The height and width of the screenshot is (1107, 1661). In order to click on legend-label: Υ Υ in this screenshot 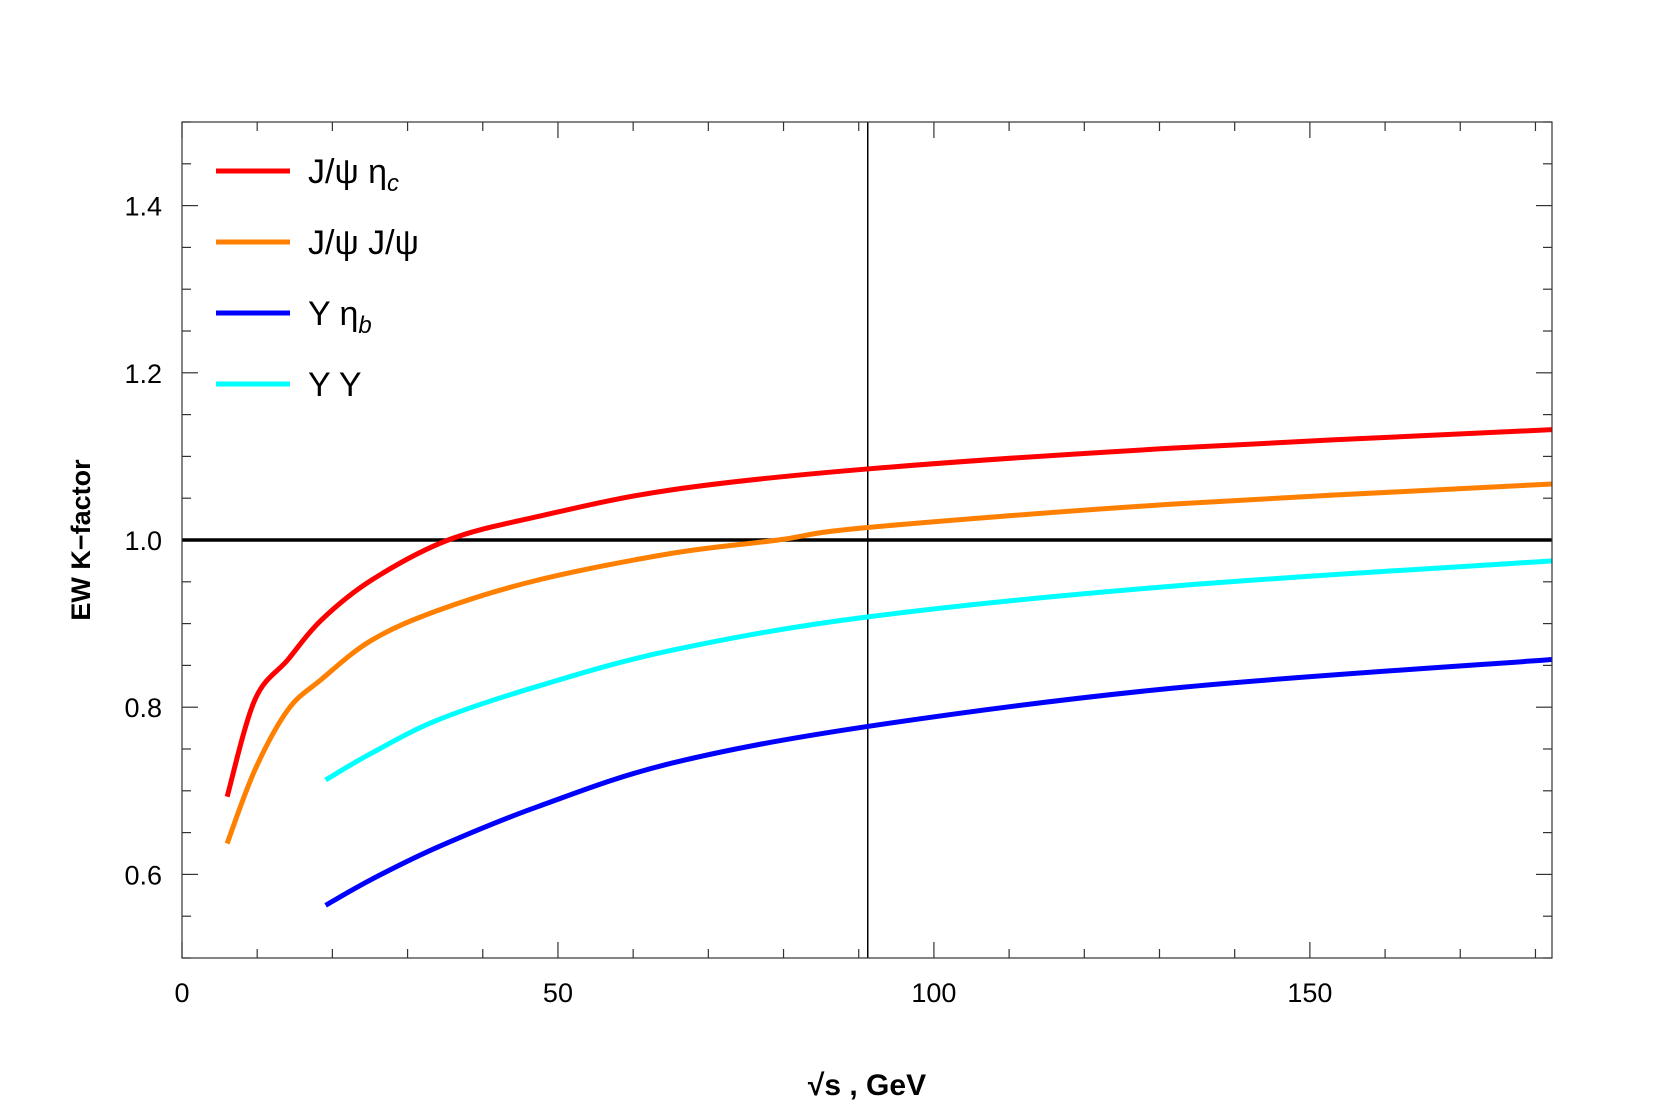, I will do `click(335, 385)`.